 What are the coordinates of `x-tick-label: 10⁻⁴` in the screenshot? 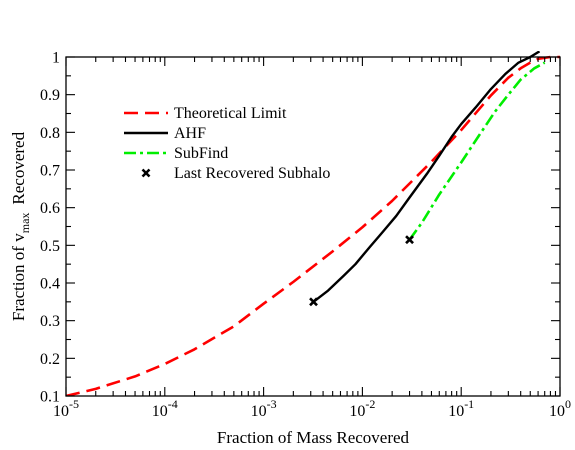 It's located at (165, 408).